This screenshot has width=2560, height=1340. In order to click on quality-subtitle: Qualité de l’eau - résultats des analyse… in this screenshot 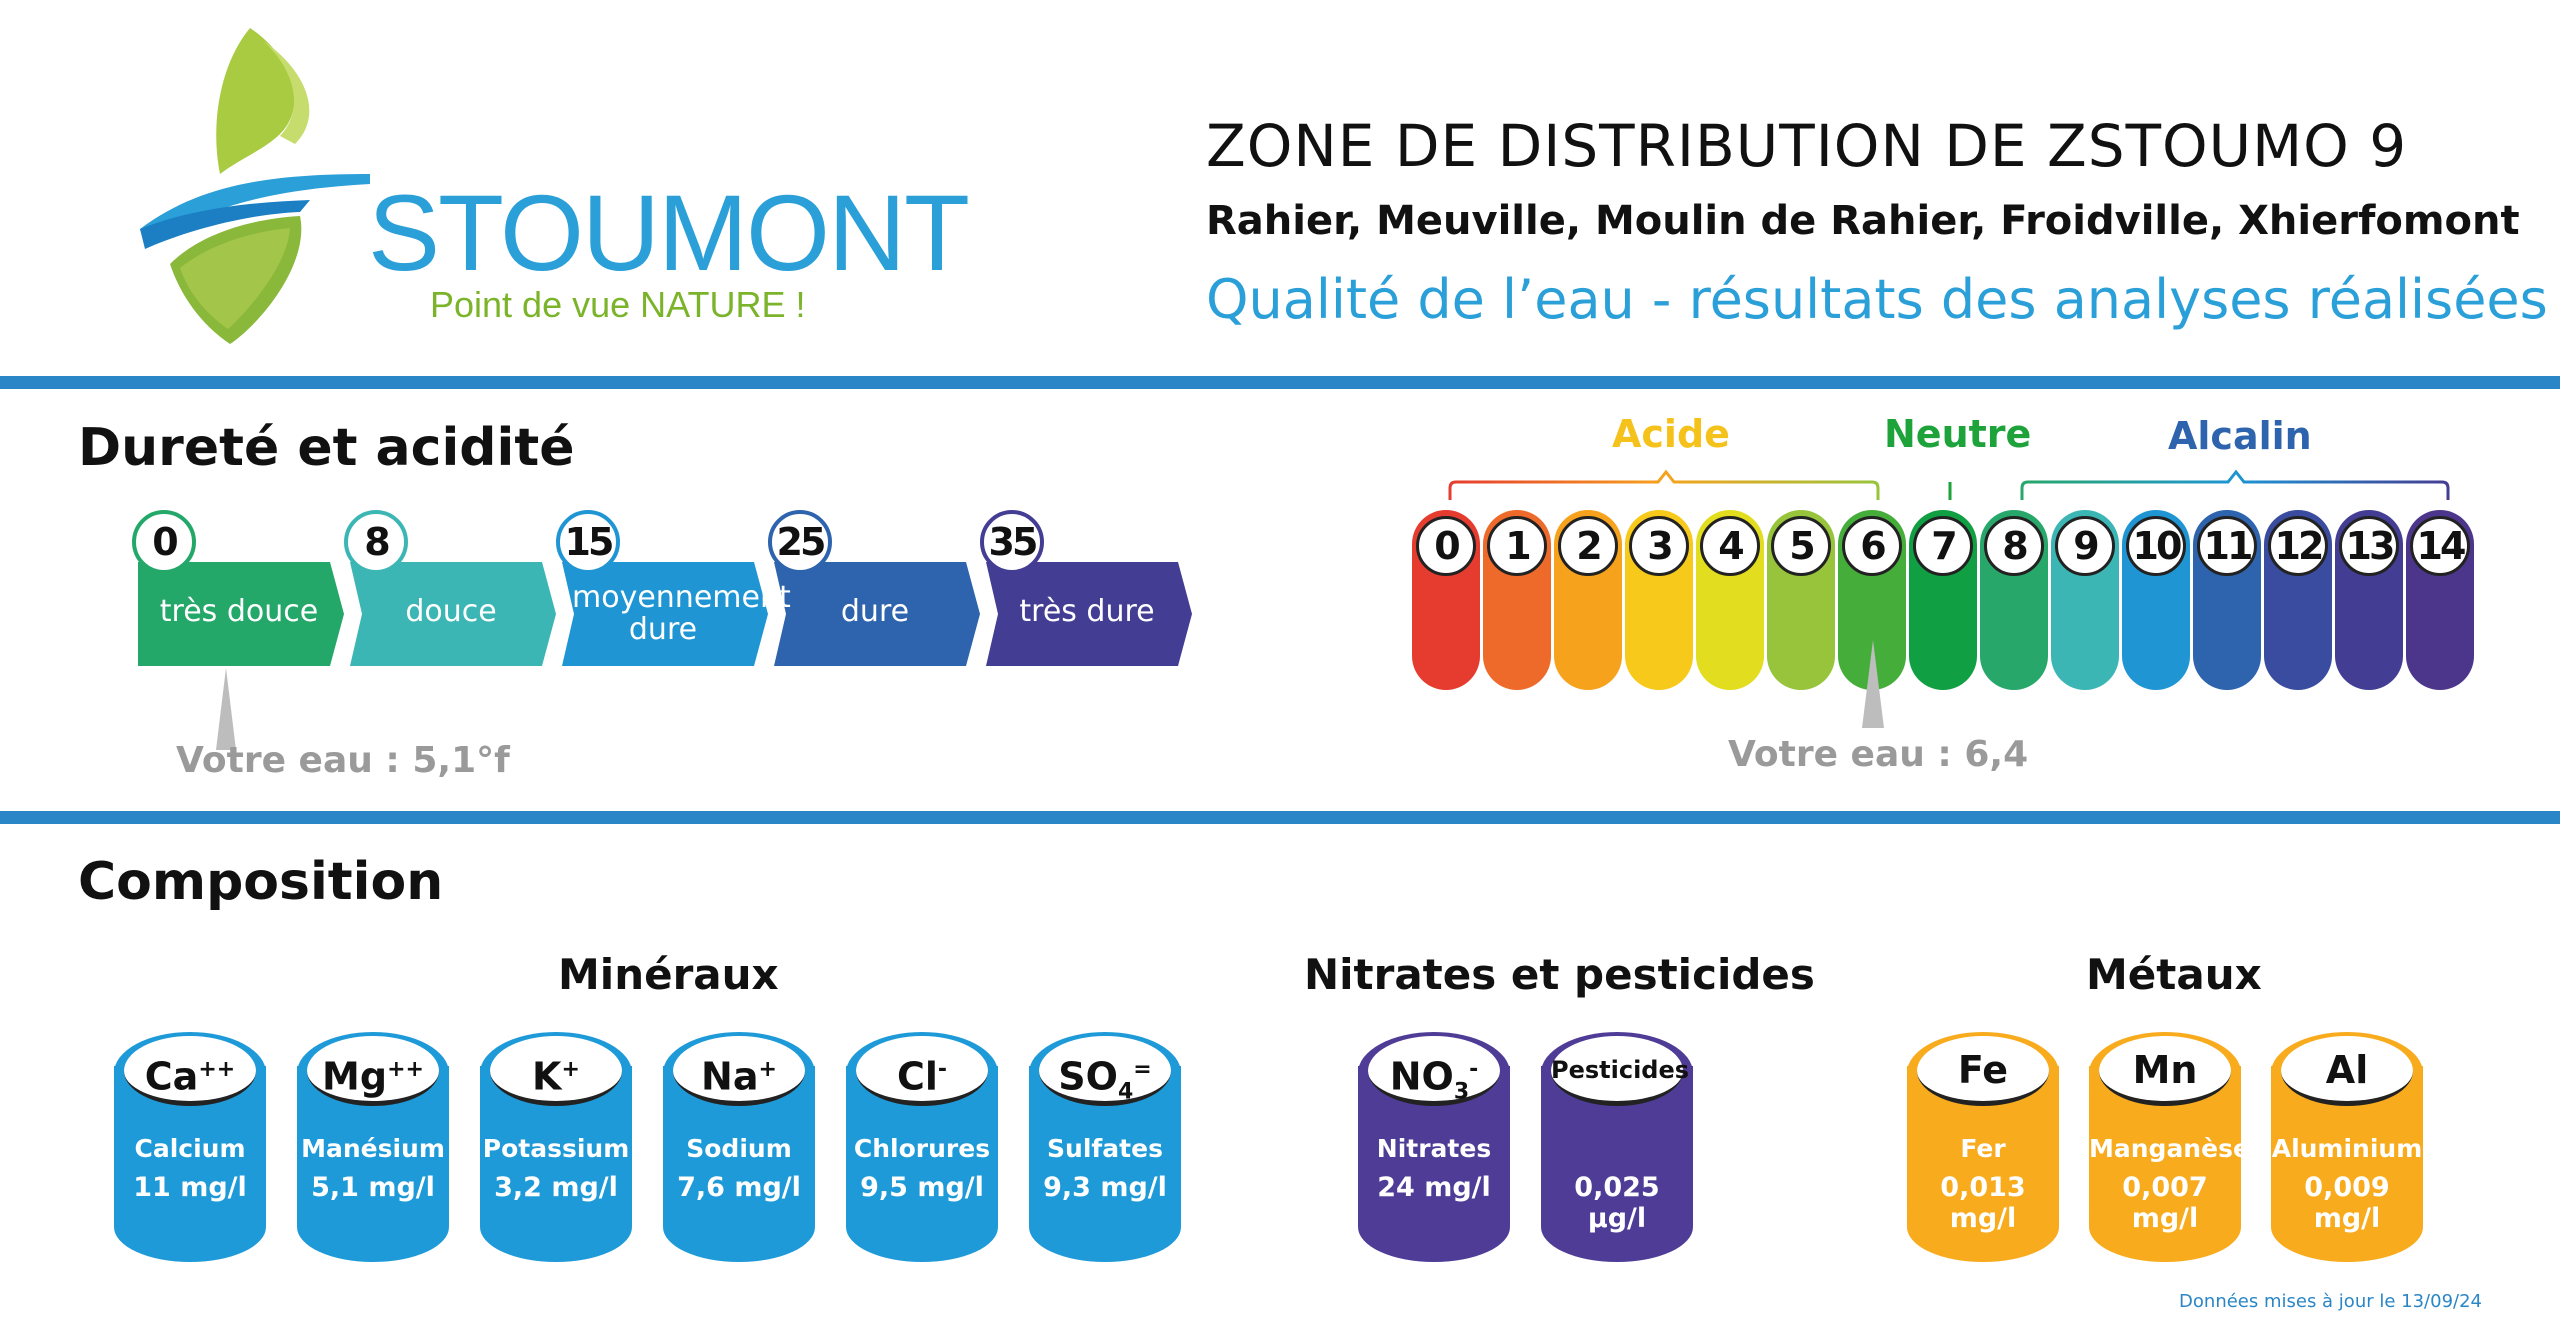, I will do `click(1877, 299)`.